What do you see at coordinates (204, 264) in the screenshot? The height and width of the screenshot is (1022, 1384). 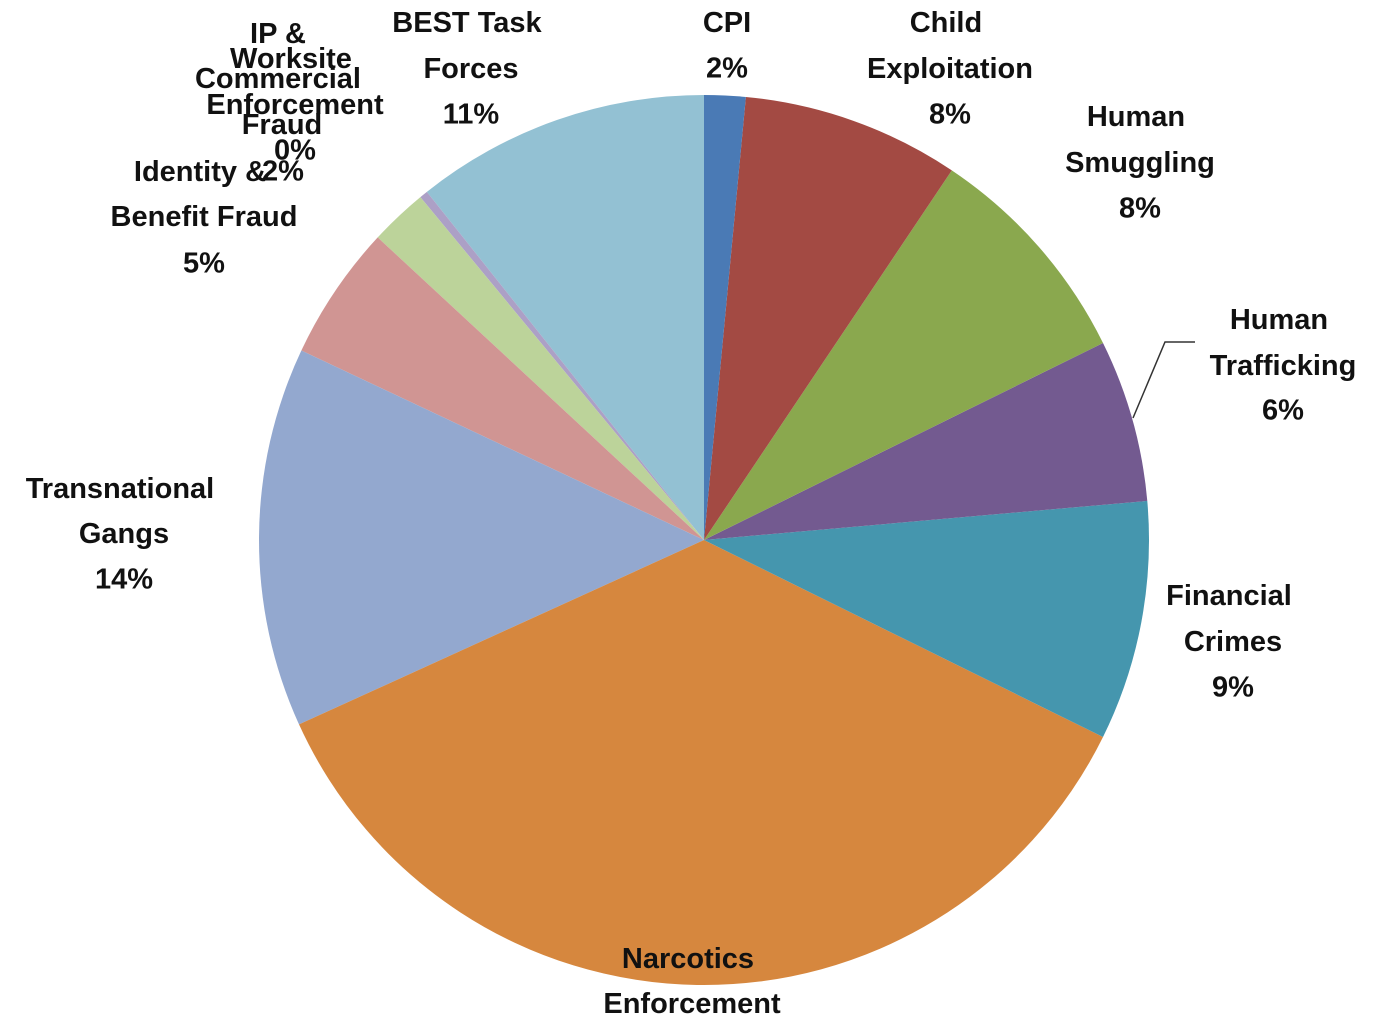 I see `slice-value-label: 5%` at bounding box center [204, 264].